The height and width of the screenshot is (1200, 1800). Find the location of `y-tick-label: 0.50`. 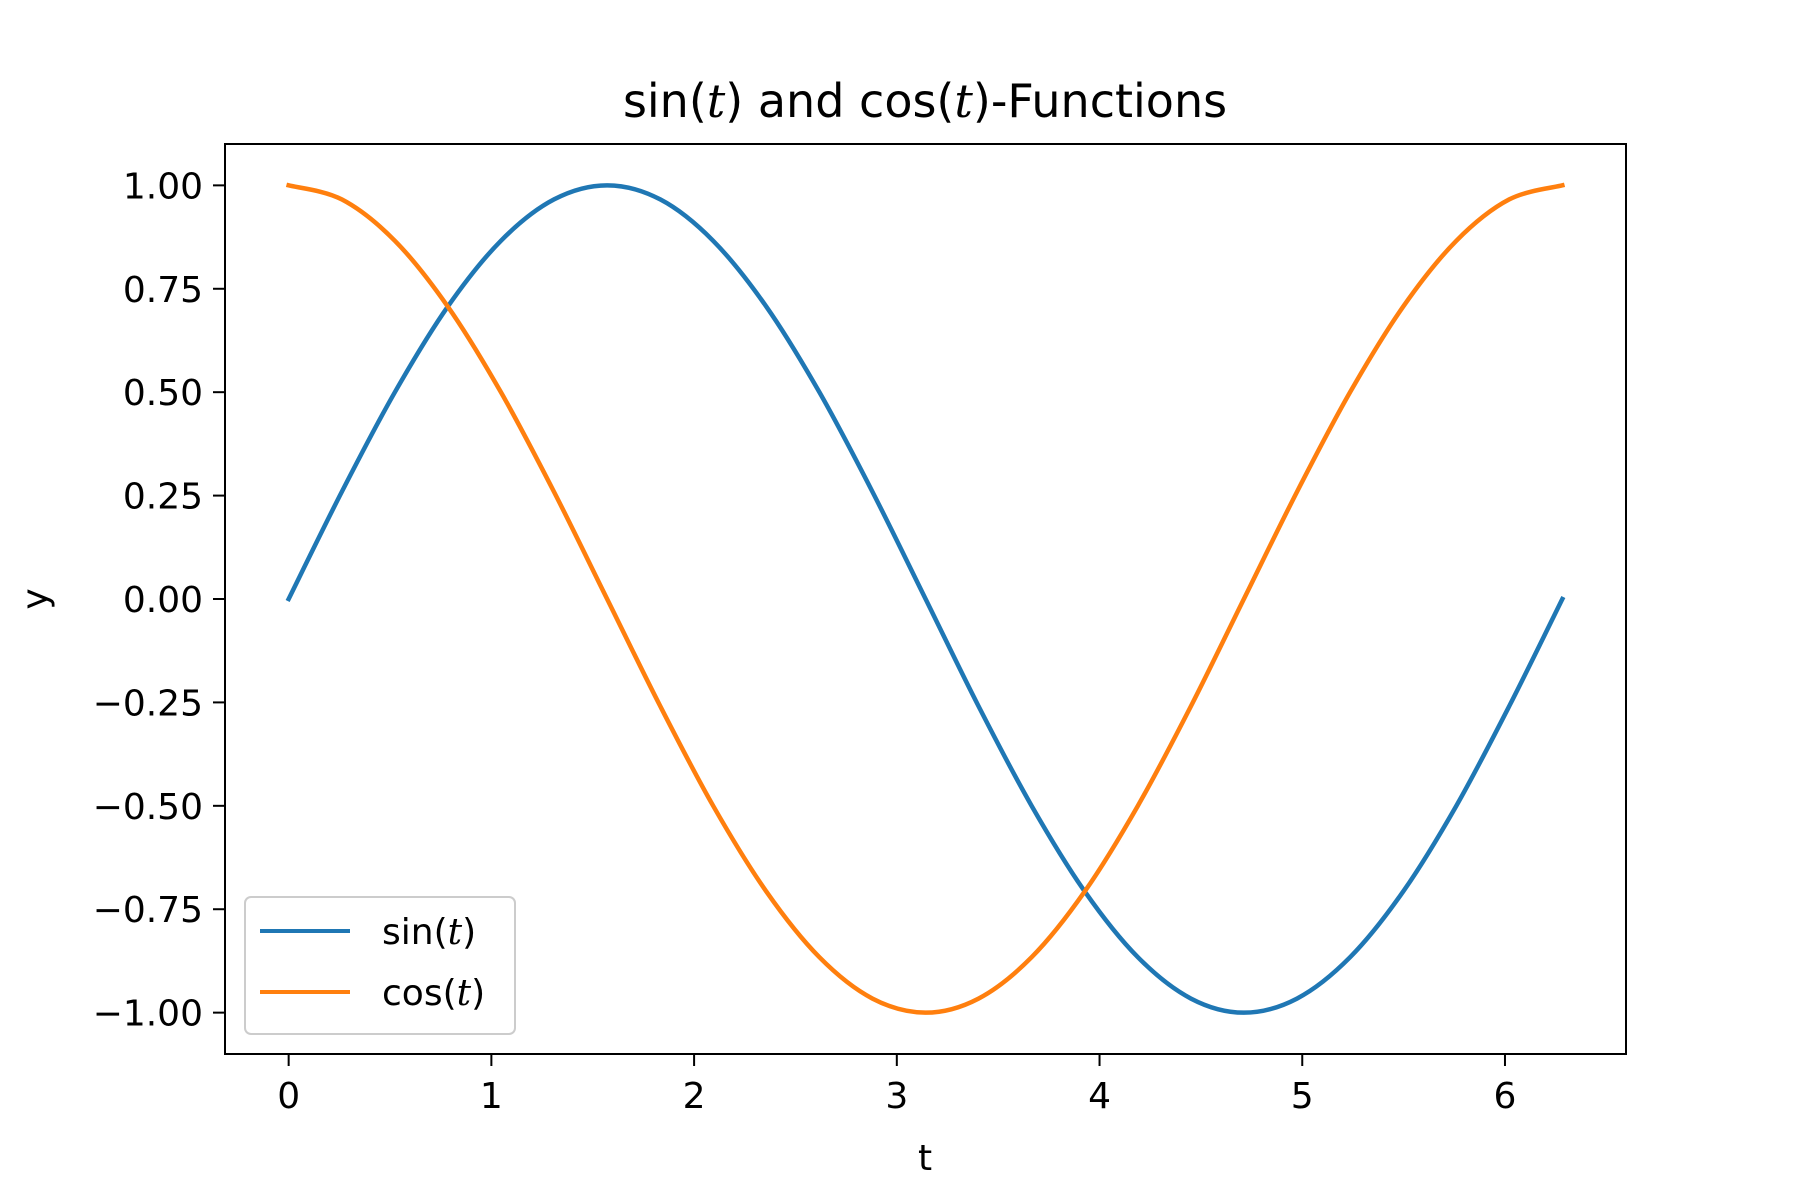

y-tick-label: 0.50 is located at coordinates (163, 393).